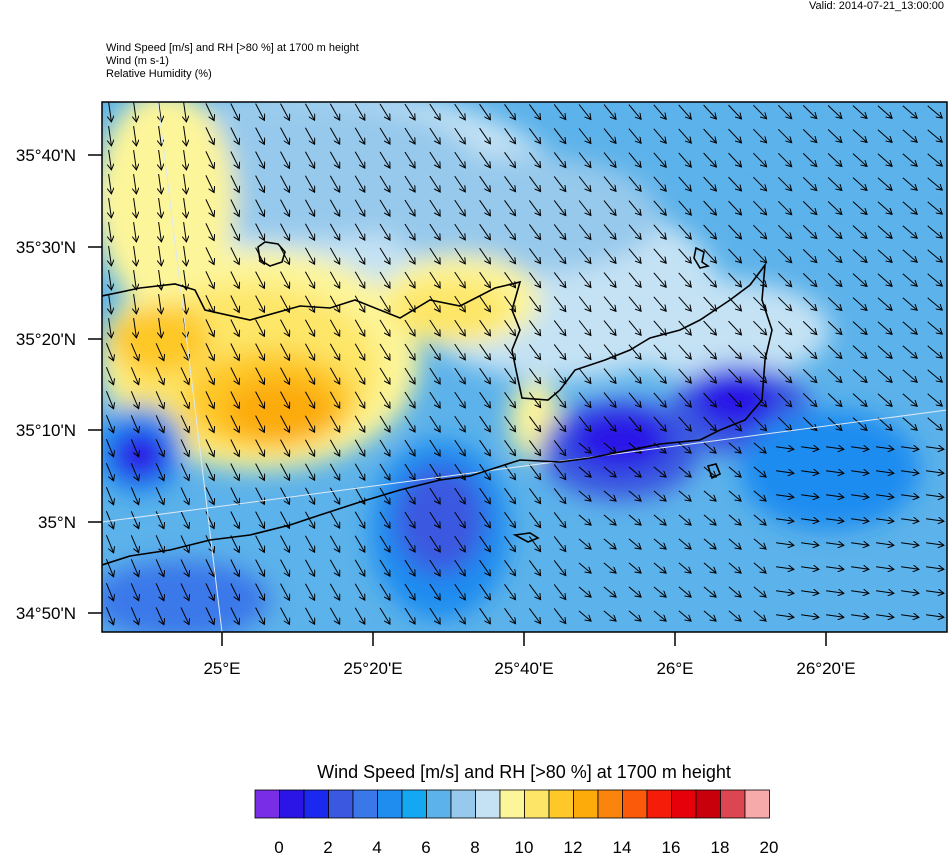 This screenshot has height=854, width=948. Describe the element at coordinates (137, 61) in the screenshot. I see `header-wind-line: Wind (m s-1)` at that location.